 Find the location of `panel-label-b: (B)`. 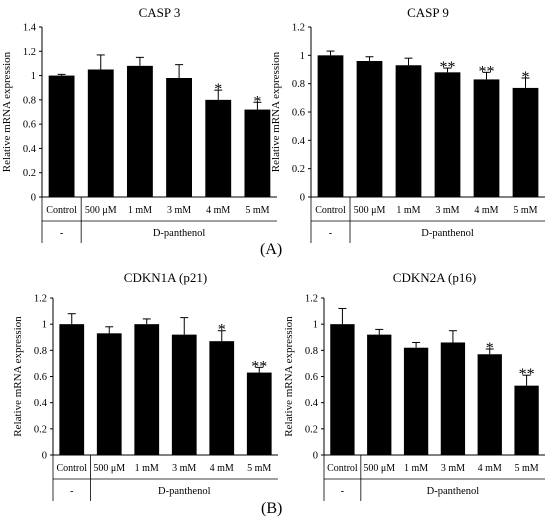

panel-label-b: (B) is located at coordinates (272, 508).